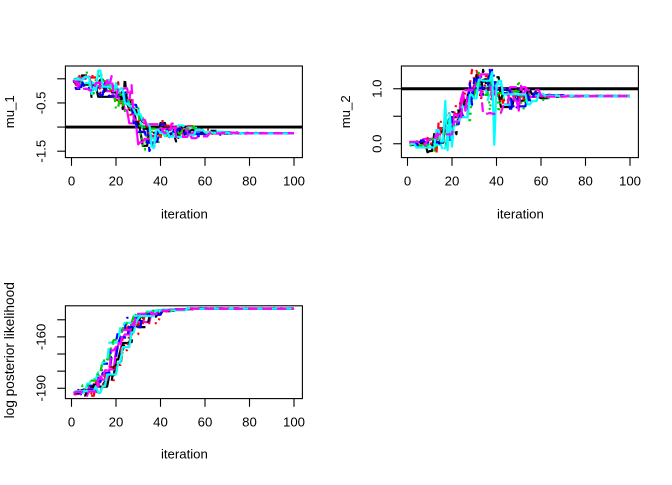 This screenshot has width=672, height=485. What do you see at coordinates (41, 151) in the screenshot?
I see `svg-text: -1.5` at bounding box center [41, 151].